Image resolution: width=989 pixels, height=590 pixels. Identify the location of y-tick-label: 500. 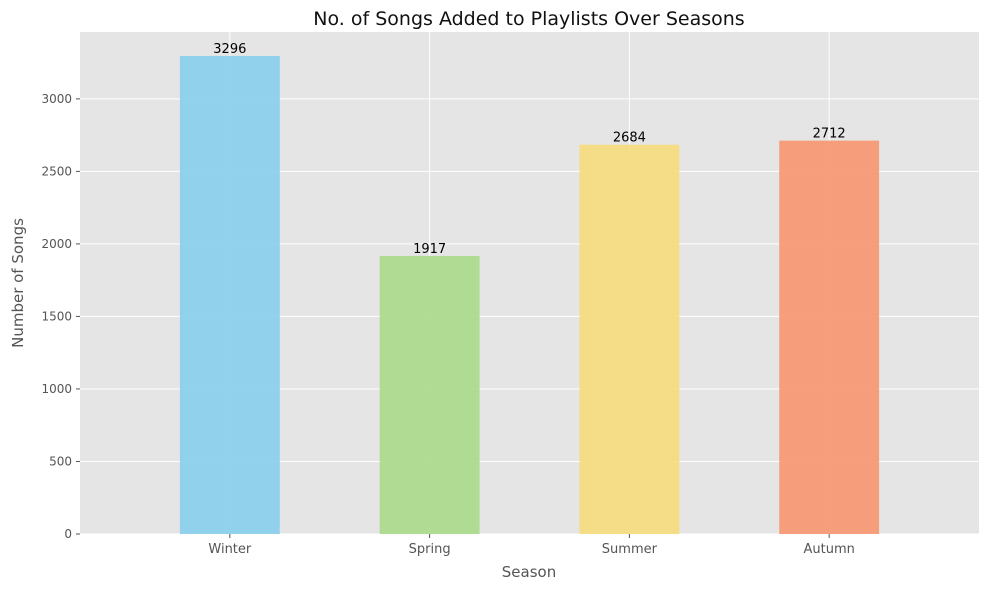
(60, 461).